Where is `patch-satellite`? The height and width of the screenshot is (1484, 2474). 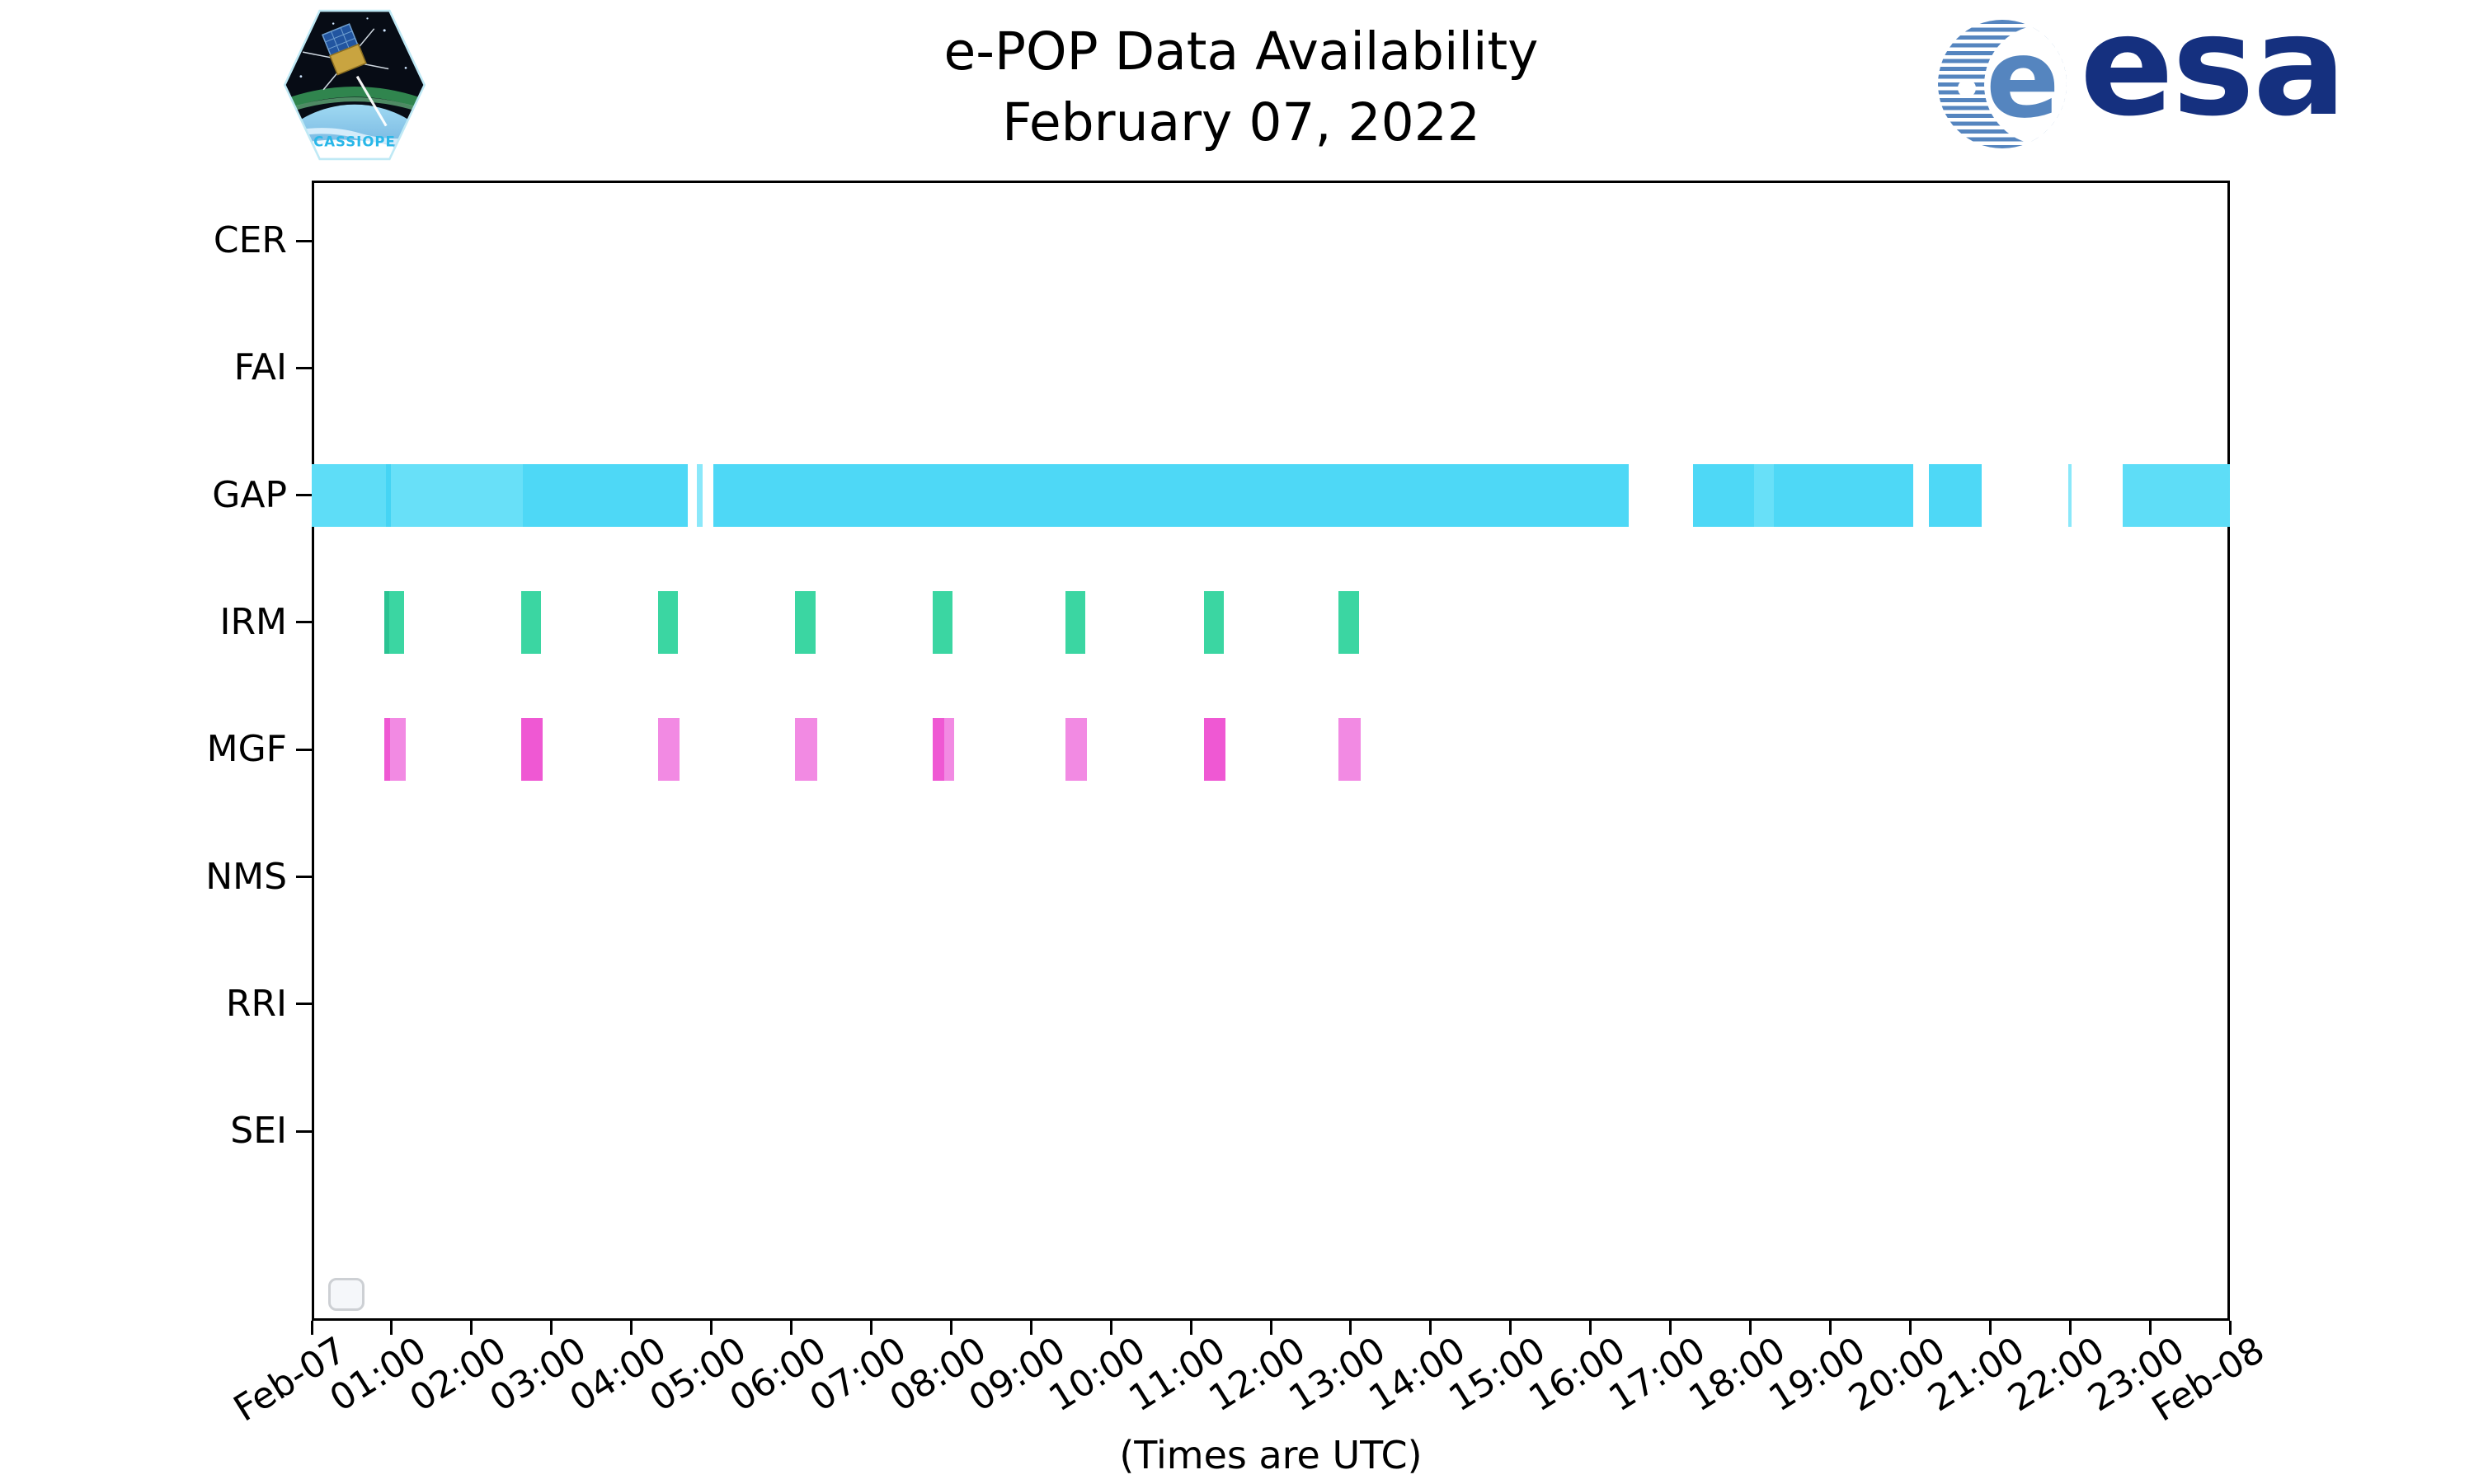
patch-satellite is located at coordinates (345, 57).